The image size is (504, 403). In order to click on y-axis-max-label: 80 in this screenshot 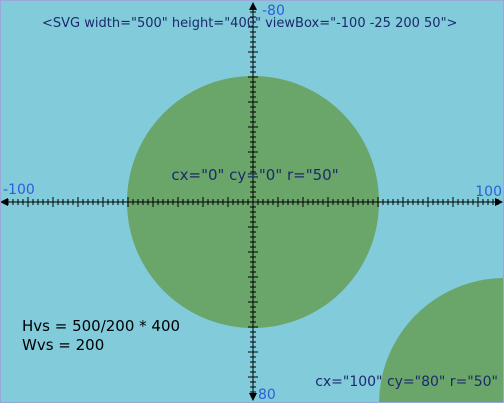, I will do `click(267, 395)`.